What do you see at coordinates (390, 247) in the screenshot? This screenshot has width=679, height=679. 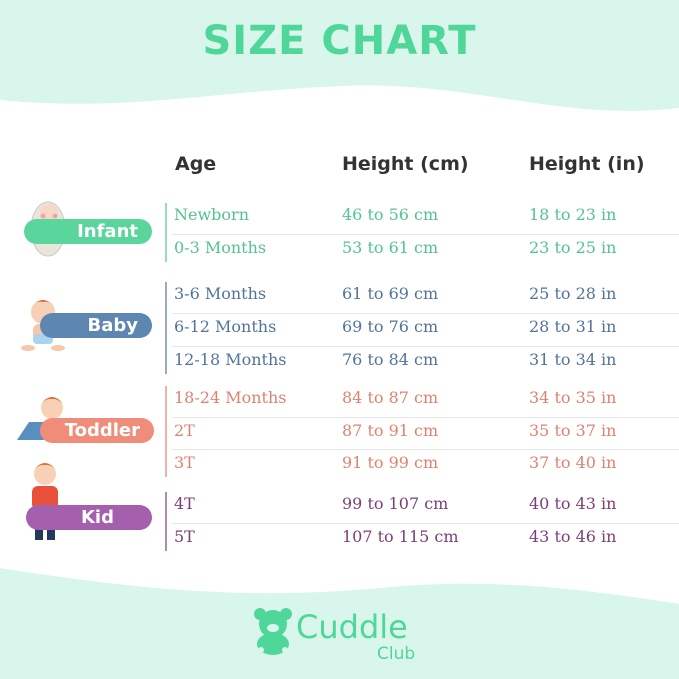 I see `height-cm-cell: 53 to 61 cm` at bounding box center [390, 247].